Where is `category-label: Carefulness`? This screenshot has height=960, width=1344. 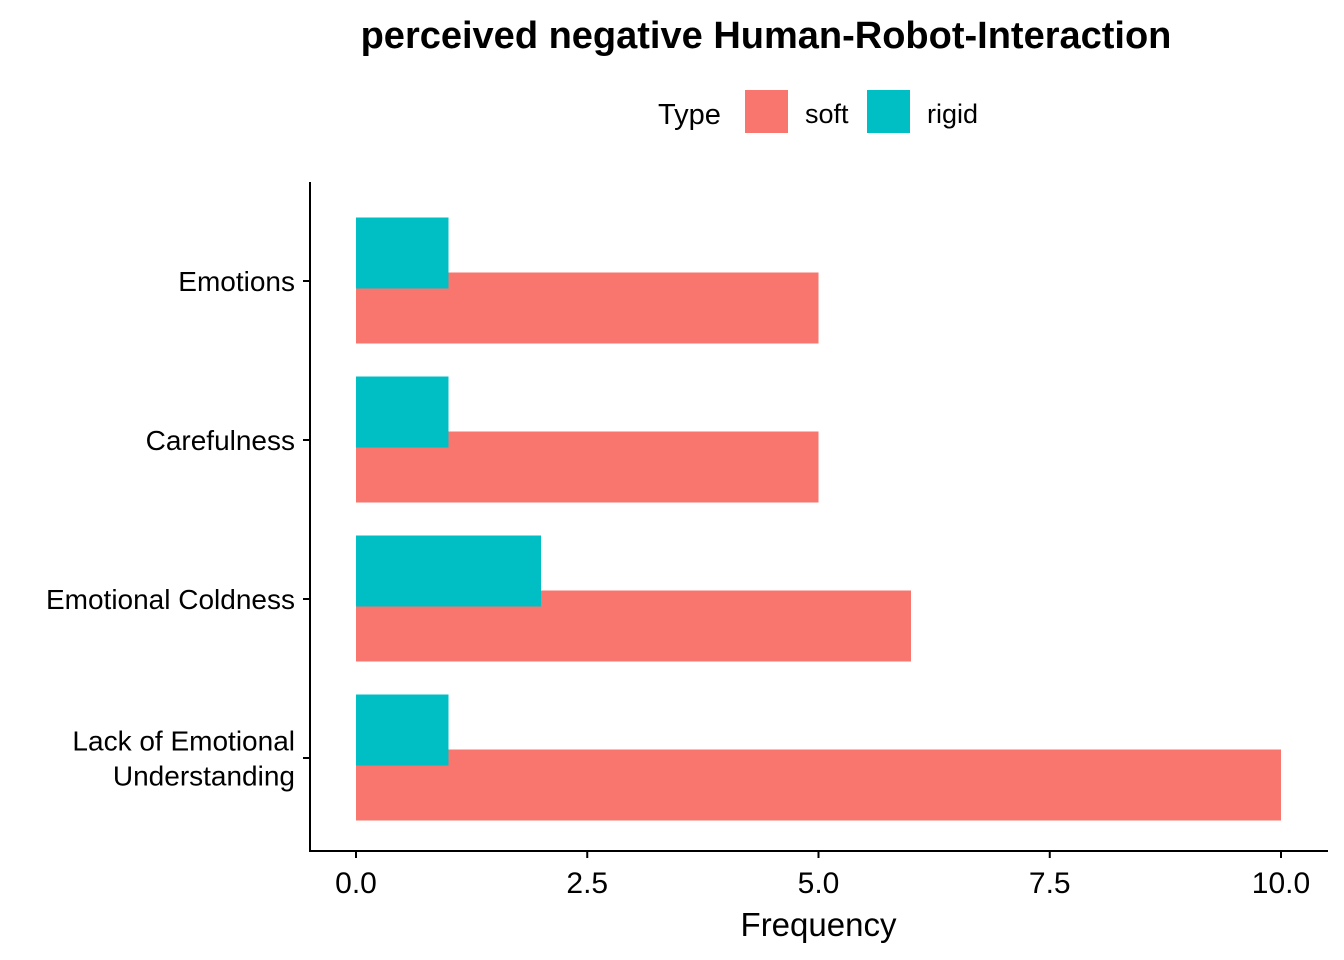 category-label: Carefulness is located at coordinates (220, 440).